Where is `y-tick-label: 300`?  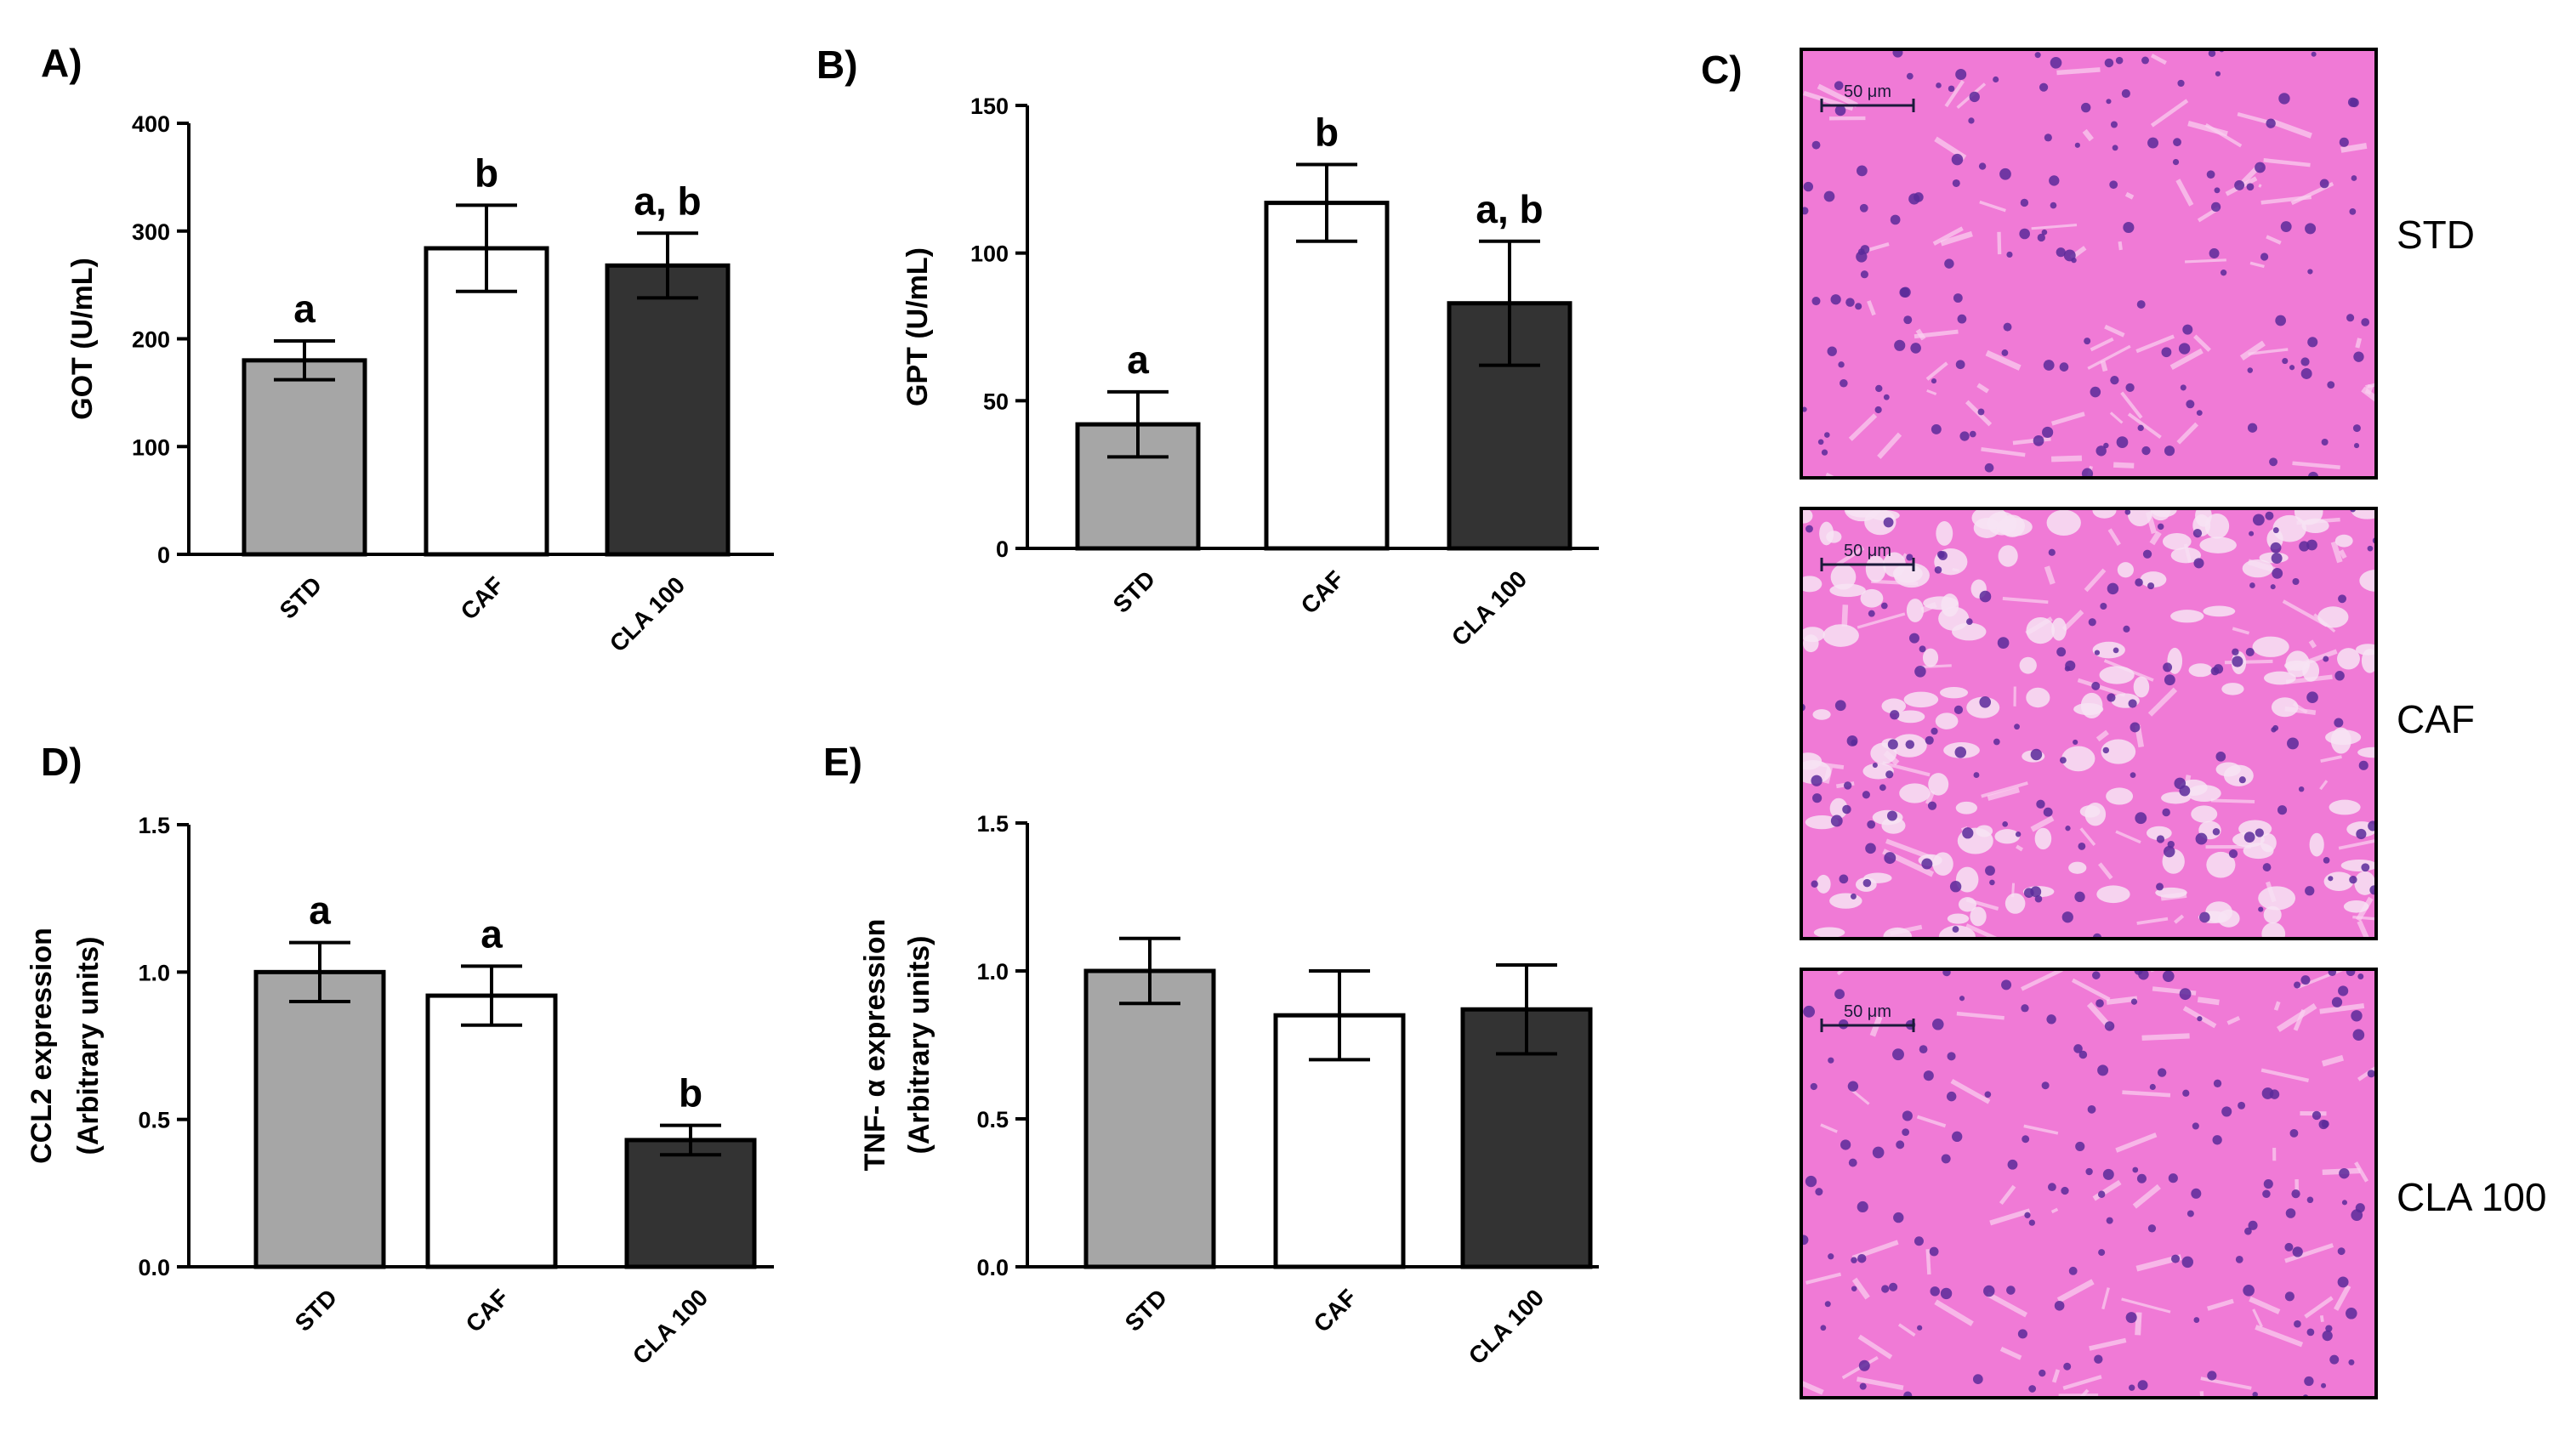
y-tick-label: 300 is located at coordinates (151, 232).